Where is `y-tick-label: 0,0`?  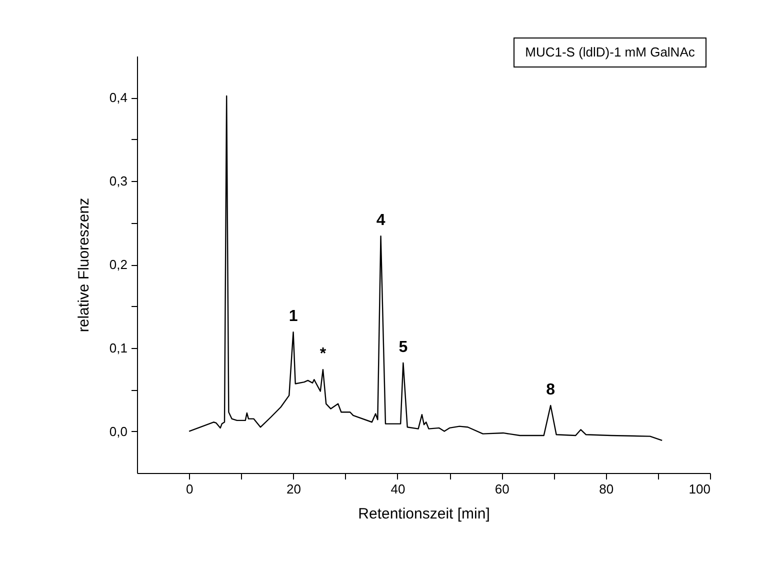
y-tick-label: 0,0 is located at coordinates (118, 431).